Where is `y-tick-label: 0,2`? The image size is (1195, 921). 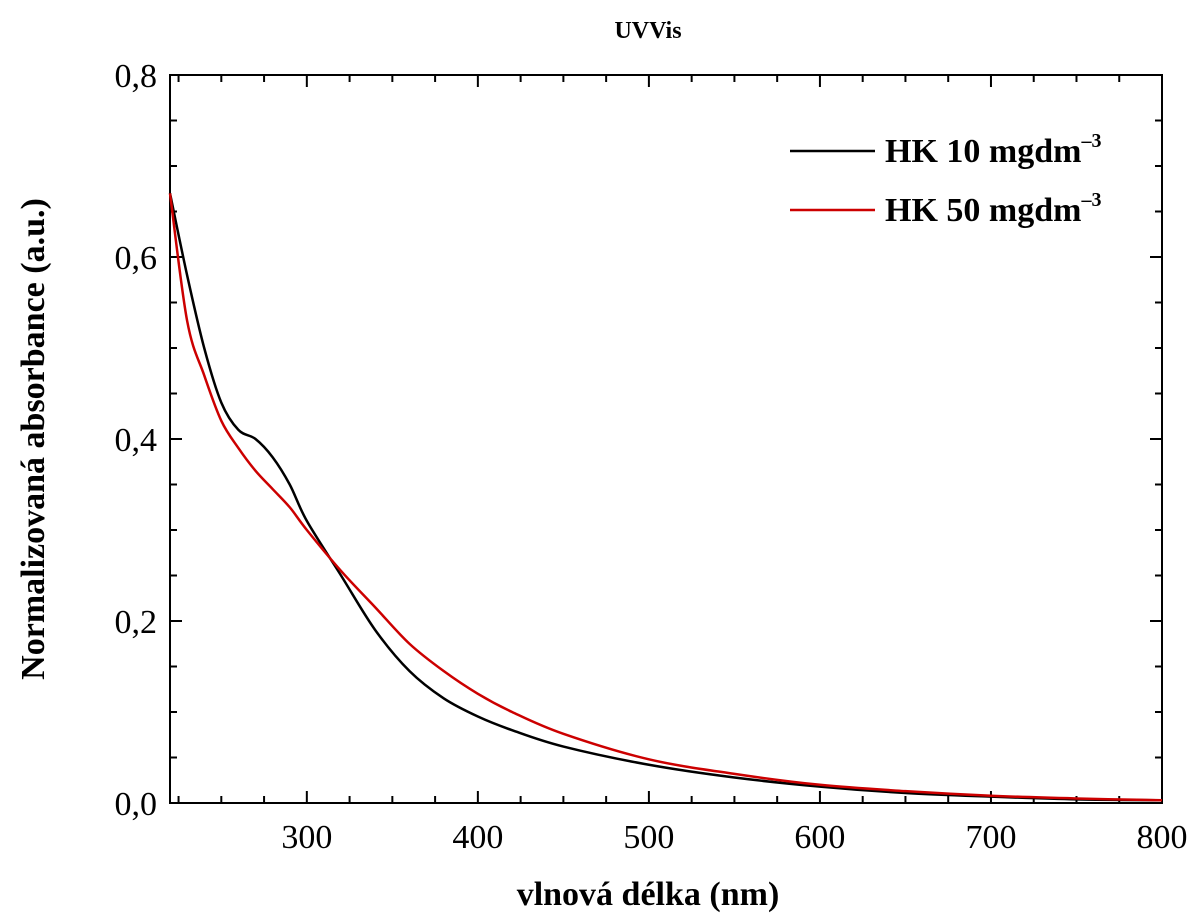
y-tick-label: 0,2 is located at coordinates (136, 622).